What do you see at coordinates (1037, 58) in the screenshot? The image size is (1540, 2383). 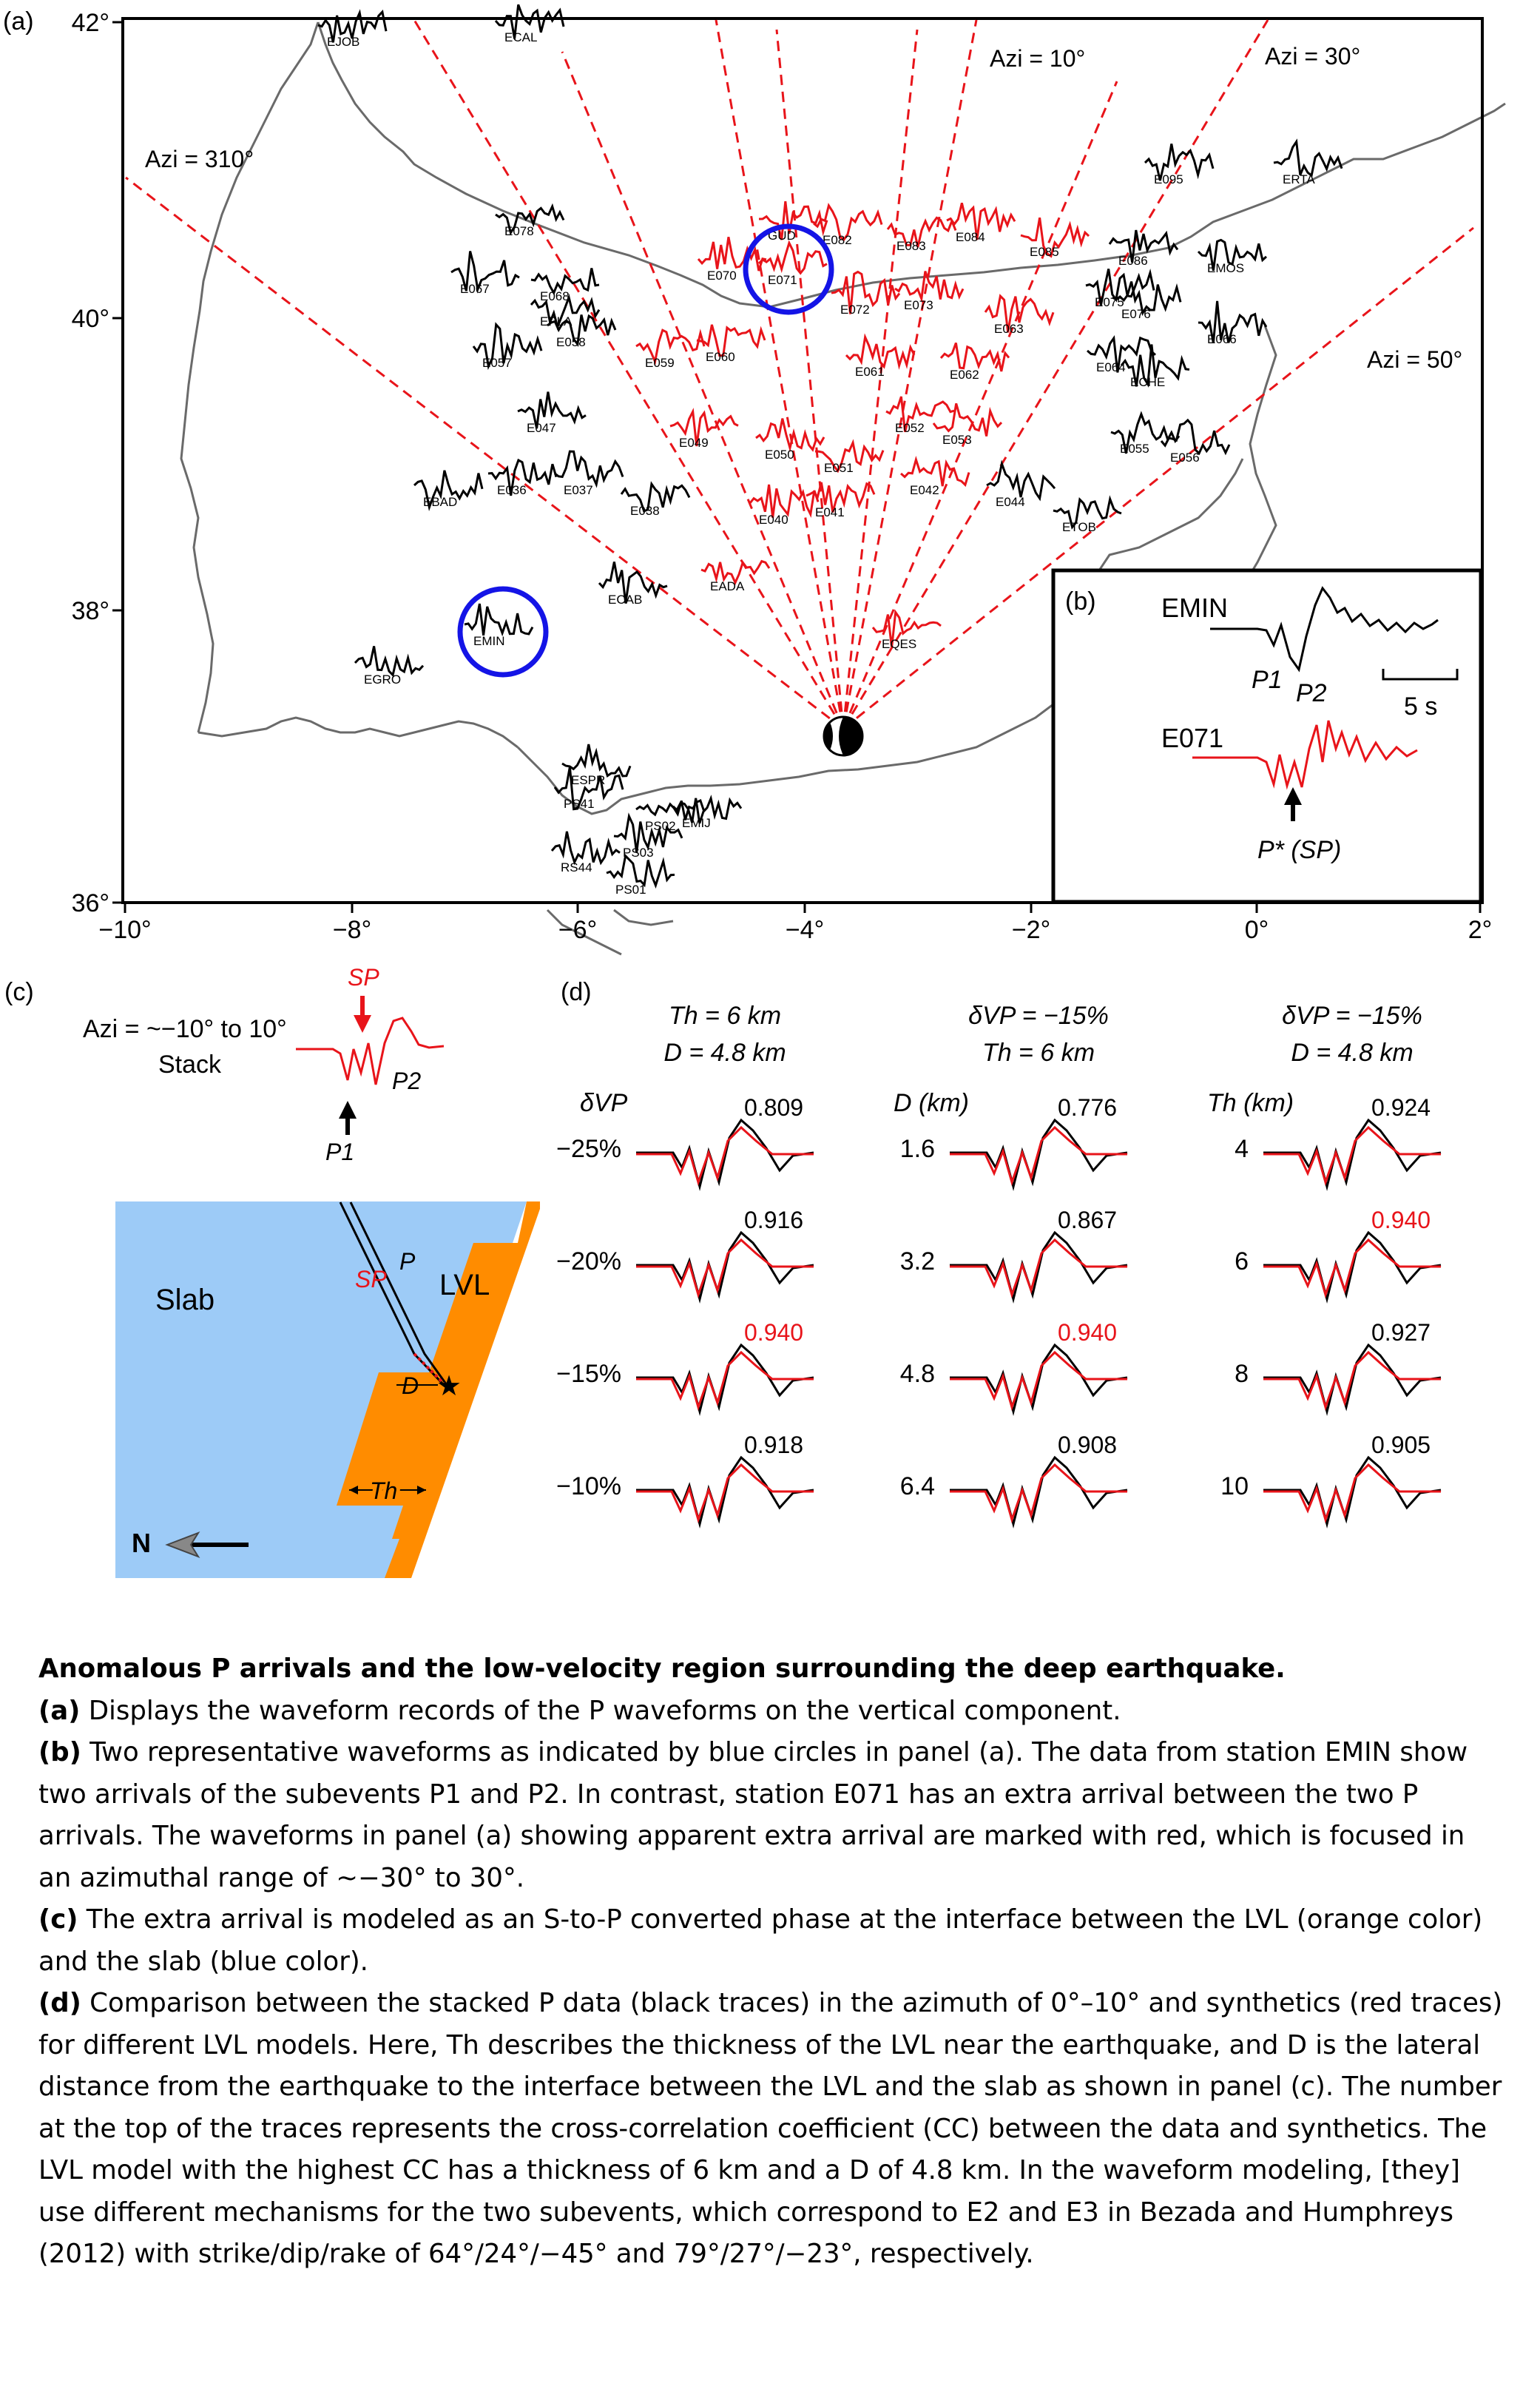 I see `azi-label-10: Azi = 10°` at bounding box center [1037, 58].